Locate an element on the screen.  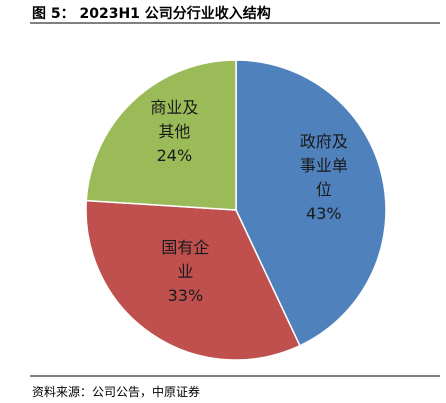
category-label: 政府及事业单位 is located at coordinates (323, 166).